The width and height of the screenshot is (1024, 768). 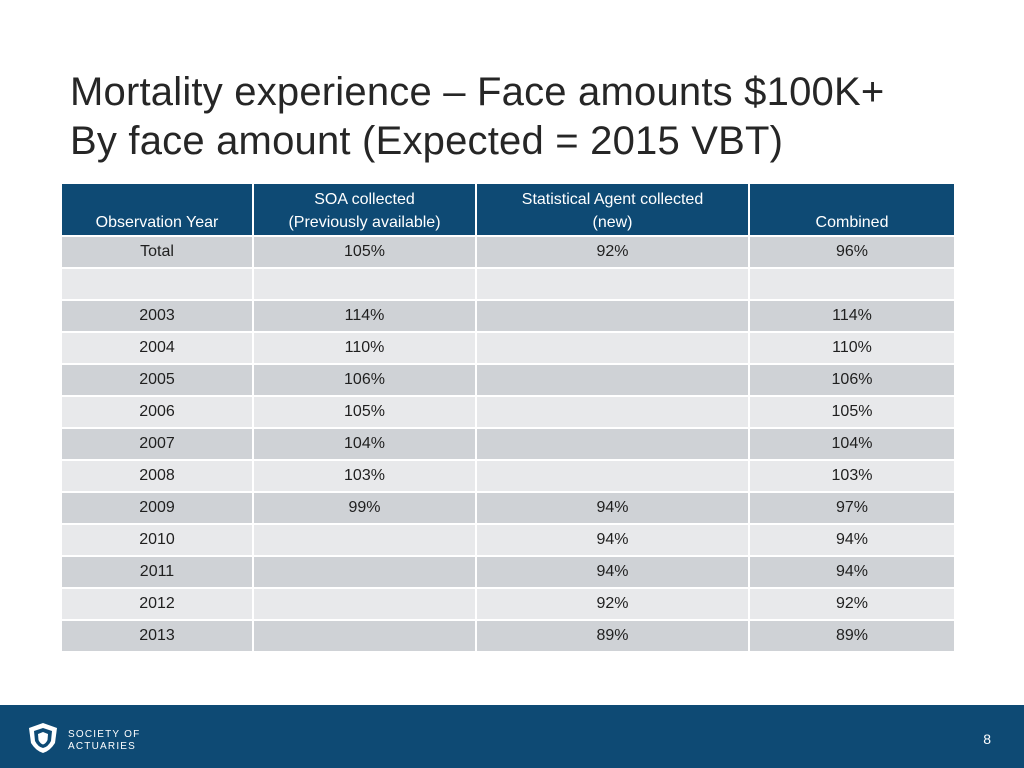 I want to click on slide-title-line-2: By face amount (Expected = 2015 VBT), so click(x=427, y=141).